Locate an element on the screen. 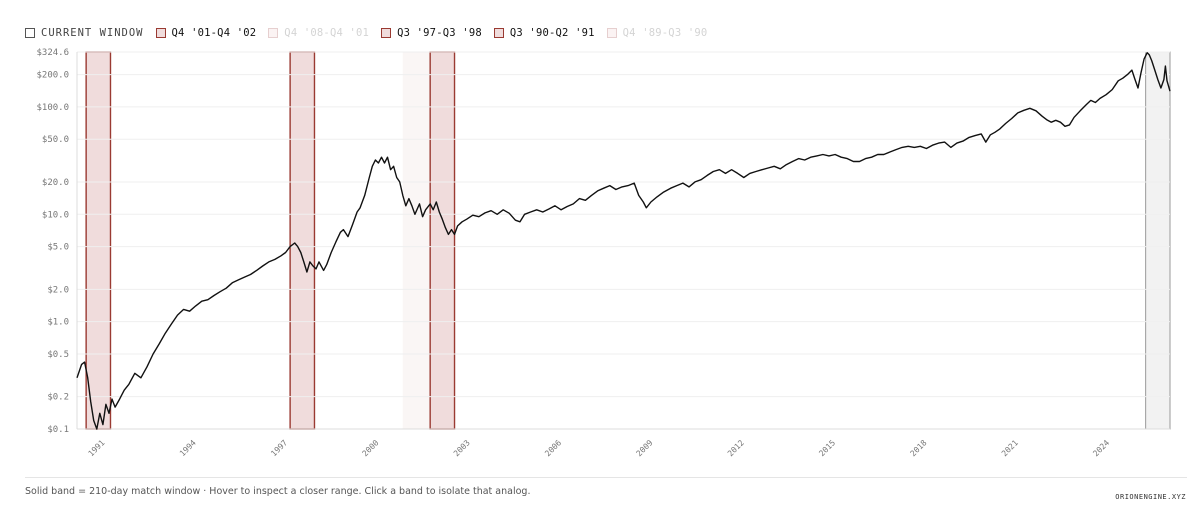 The width and height of the screenshot is (1200, 517). legend-label: Q3 '97-Q3 '98 is located at coordinates (439, 33).